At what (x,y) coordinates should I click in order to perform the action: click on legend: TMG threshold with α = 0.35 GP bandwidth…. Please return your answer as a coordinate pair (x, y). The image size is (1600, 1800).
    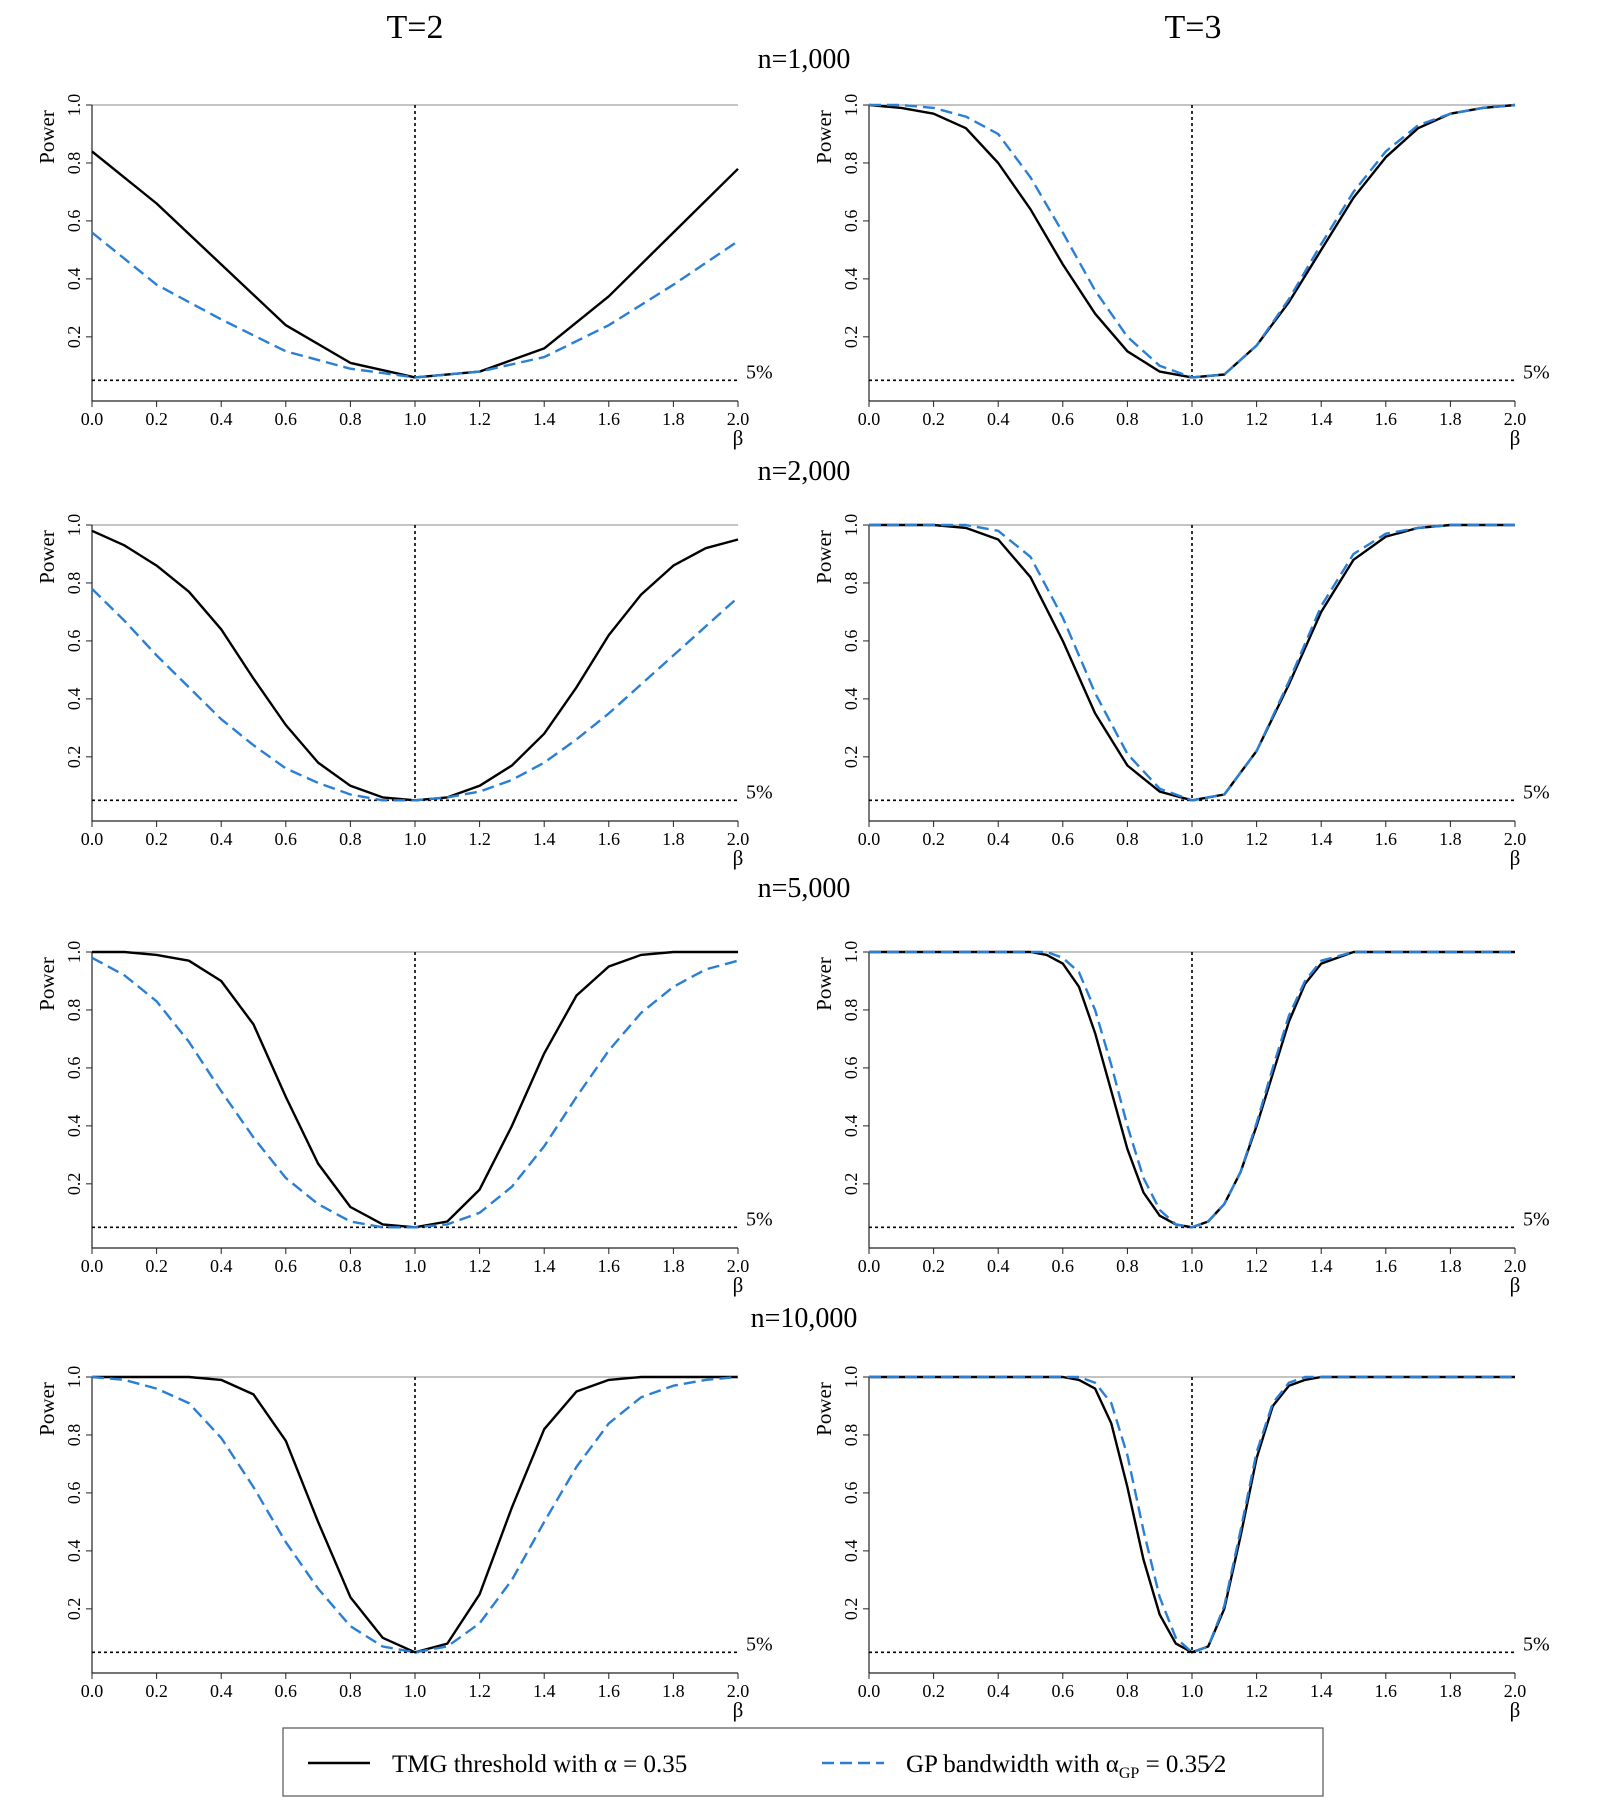
    Looking at the image, I should click on (803, 1762).